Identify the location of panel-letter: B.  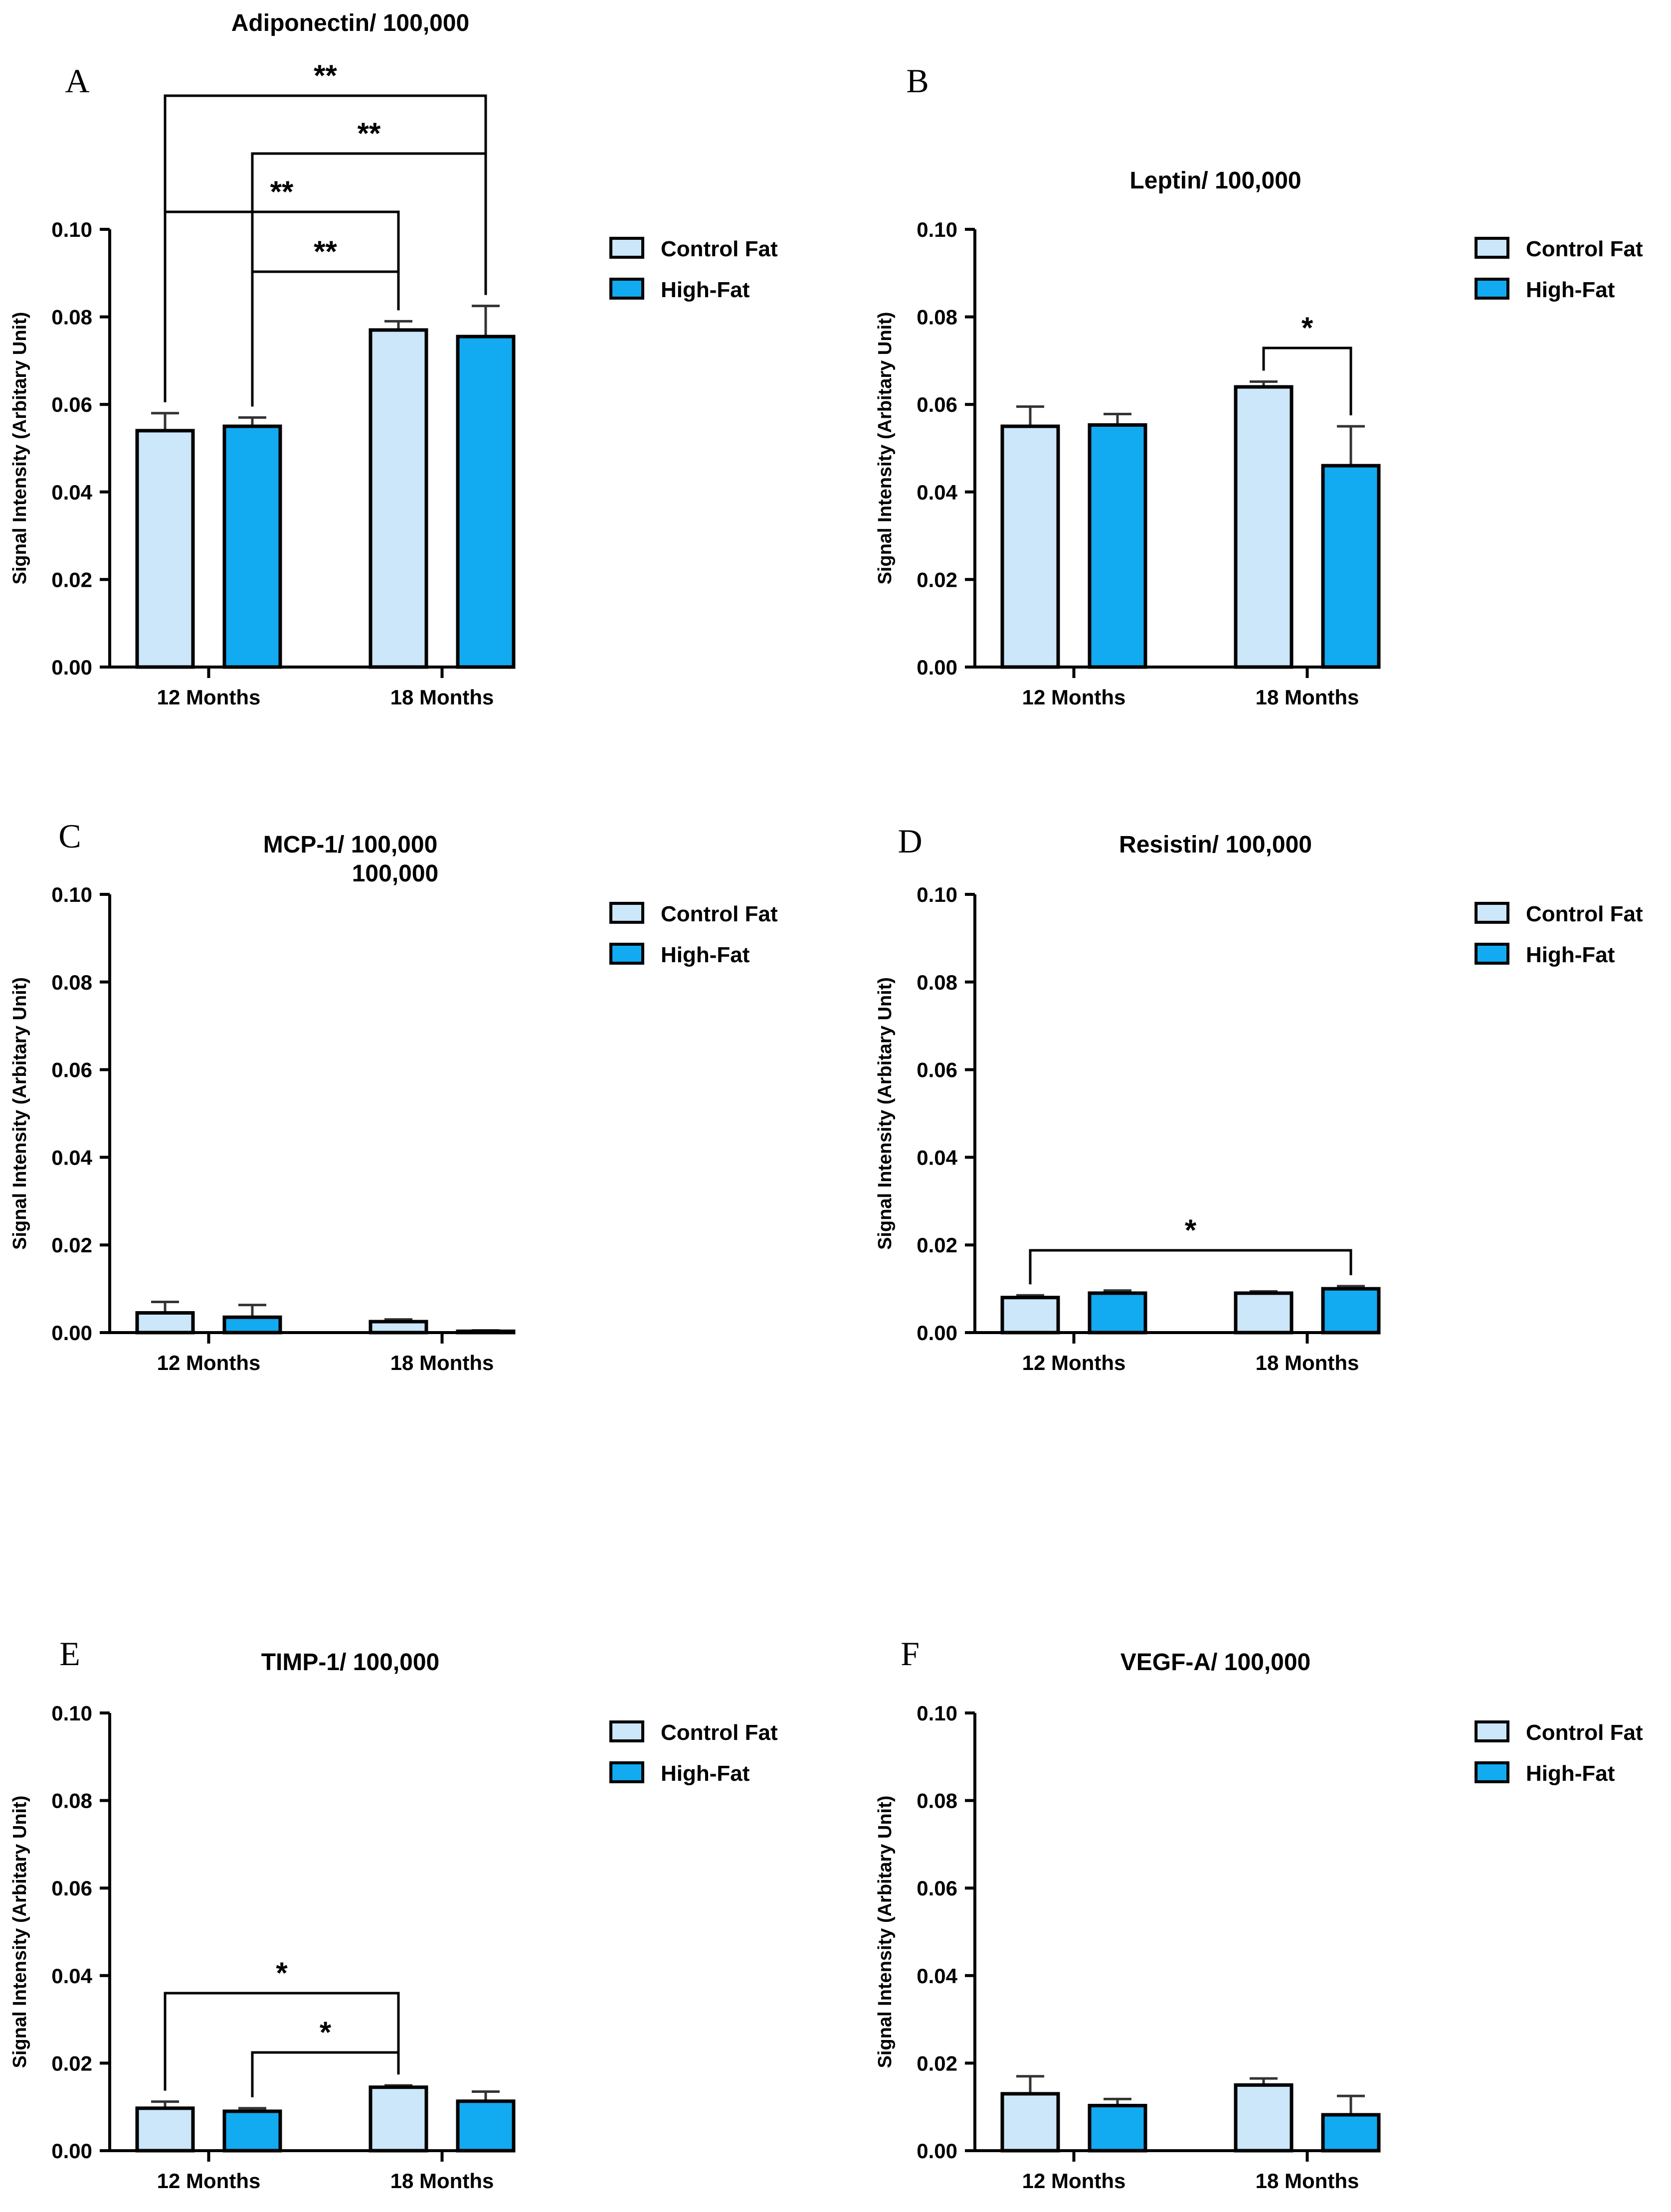
(917, 81).